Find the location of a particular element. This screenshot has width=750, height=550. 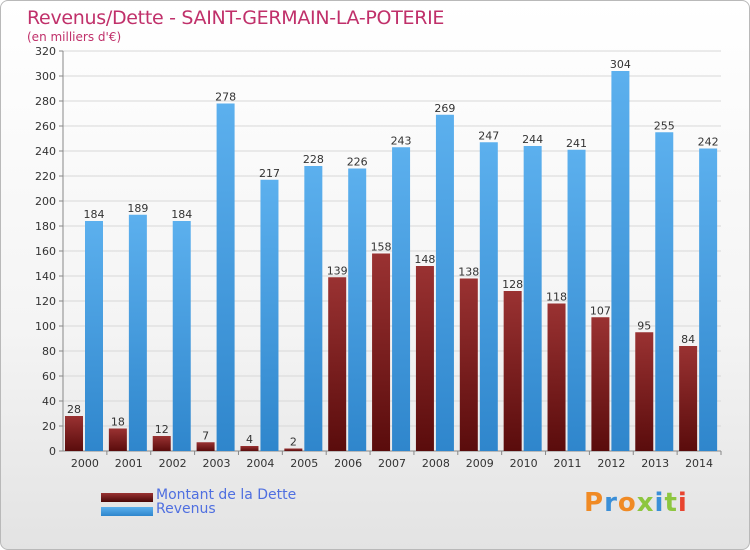

y-tick-label: 280 is located at coordinates (45, 101).